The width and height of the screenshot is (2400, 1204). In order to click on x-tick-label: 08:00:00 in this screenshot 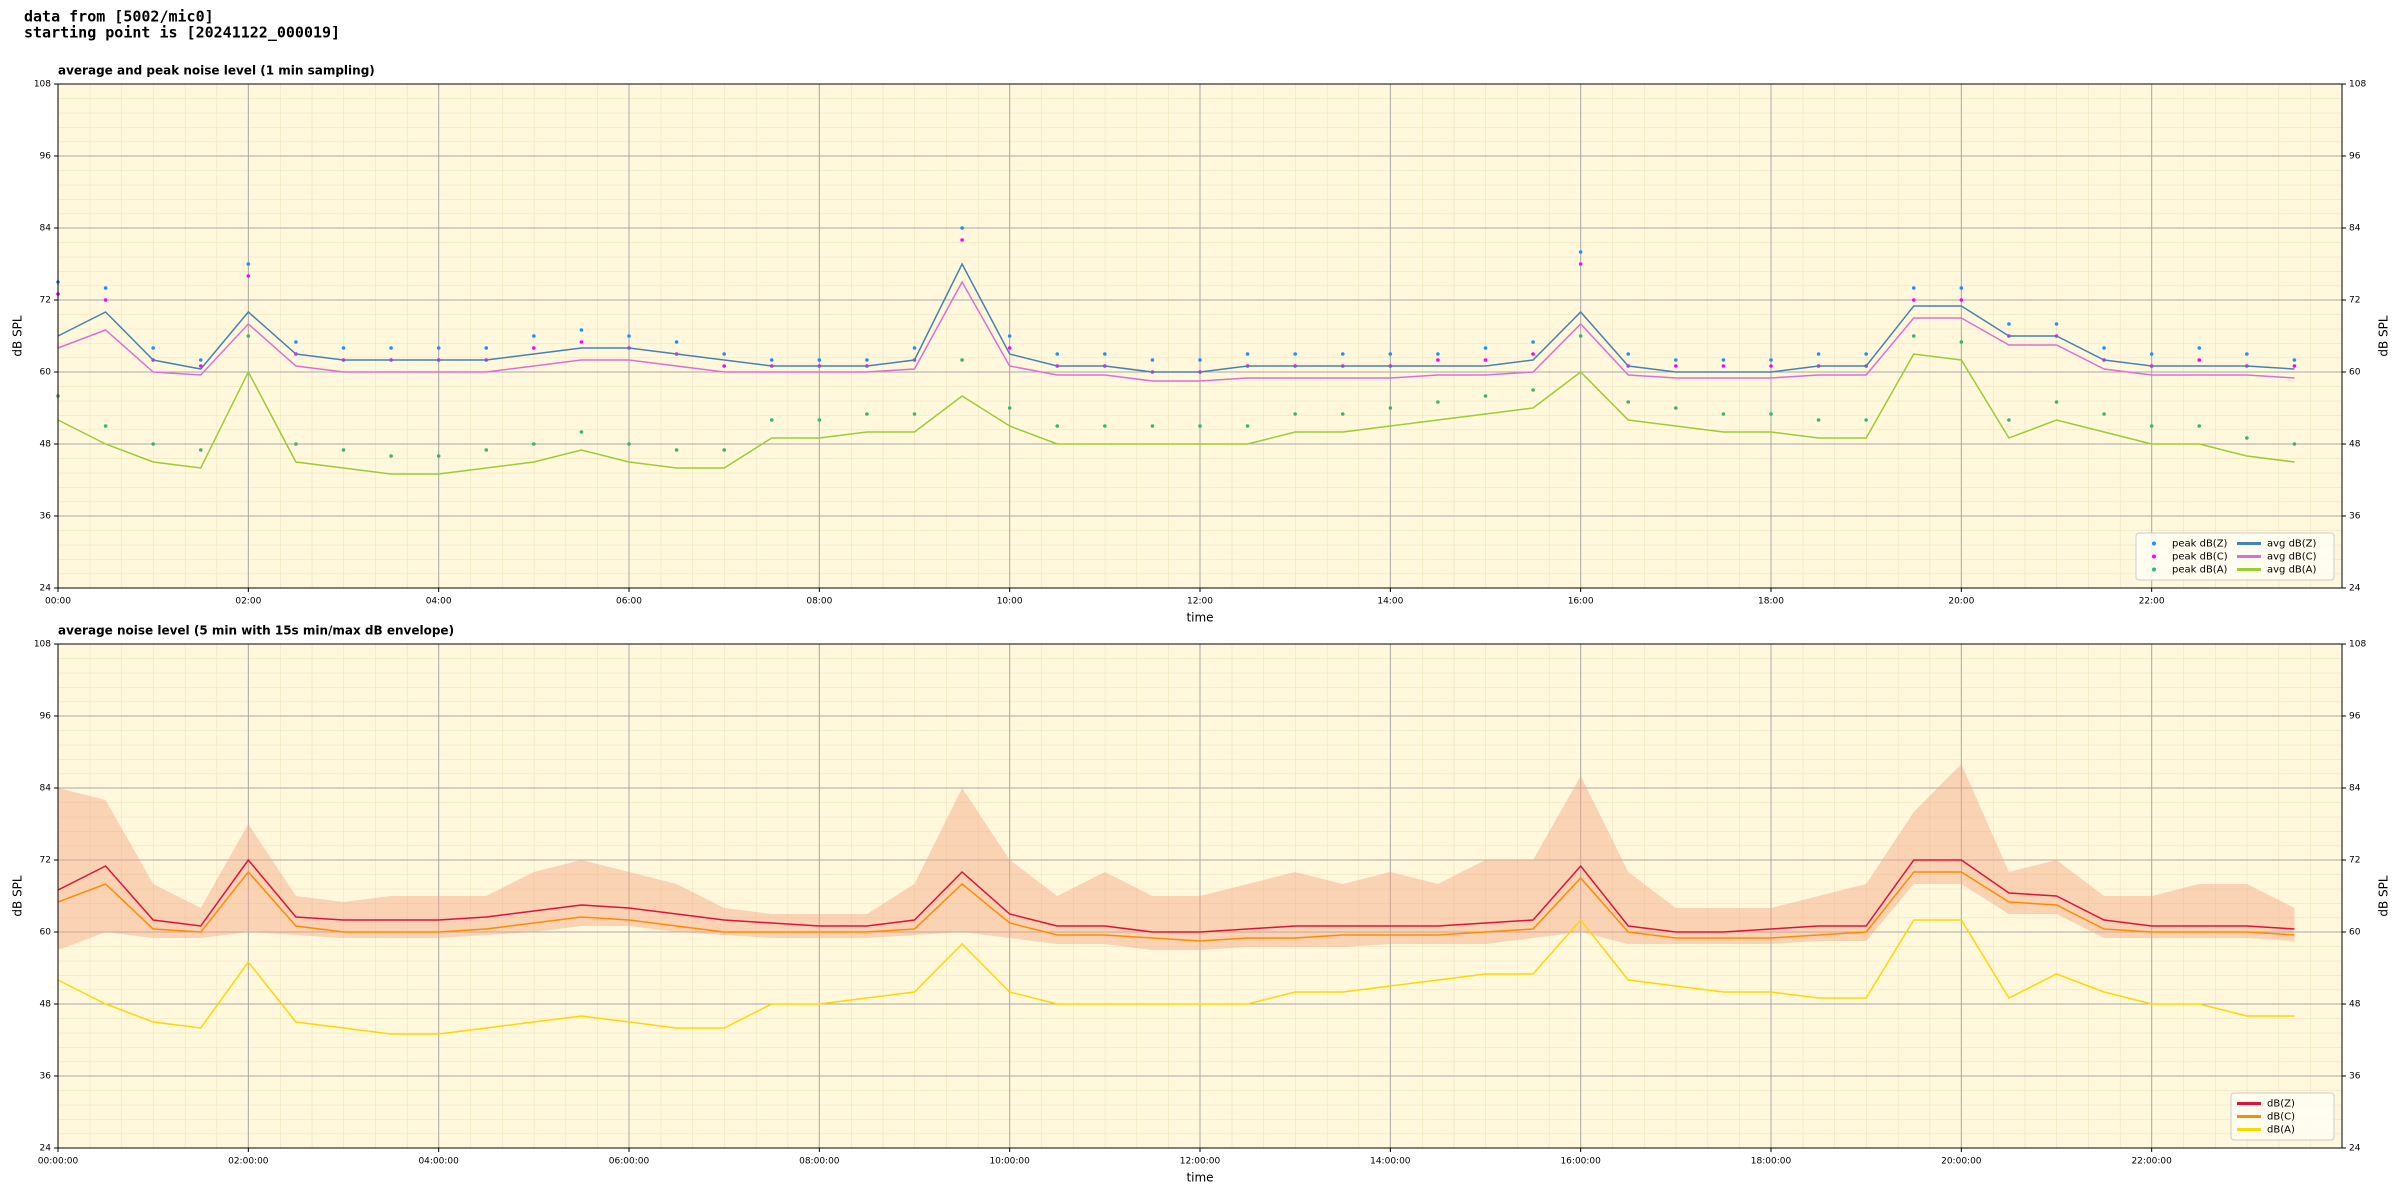, I will do `click(819, 1162)`.